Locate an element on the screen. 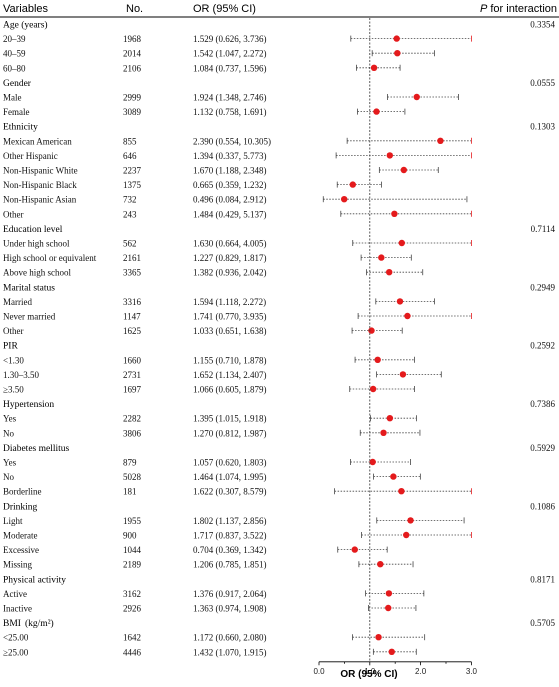  group-label: Age (years) is located at coordinates (25, 25).